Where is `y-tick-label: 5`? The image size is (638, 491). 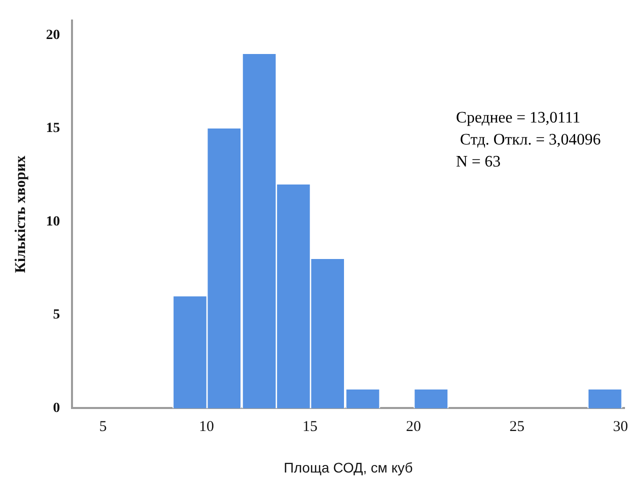
y-tick-label: 5 is located at coordinates (56, 315).